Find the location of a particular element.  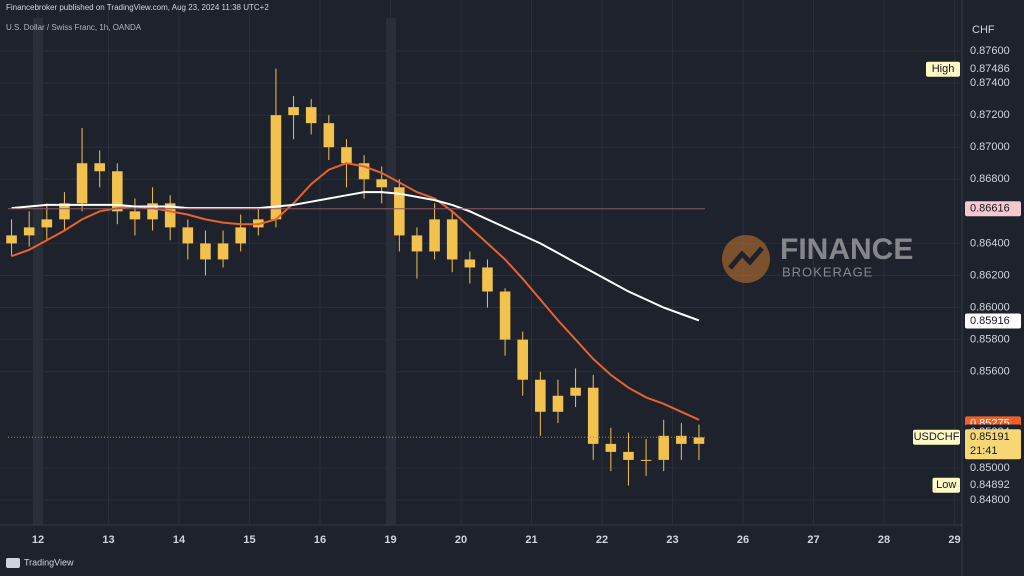

y-tick-label: 0.87000 is located at coordinates (990, 147).